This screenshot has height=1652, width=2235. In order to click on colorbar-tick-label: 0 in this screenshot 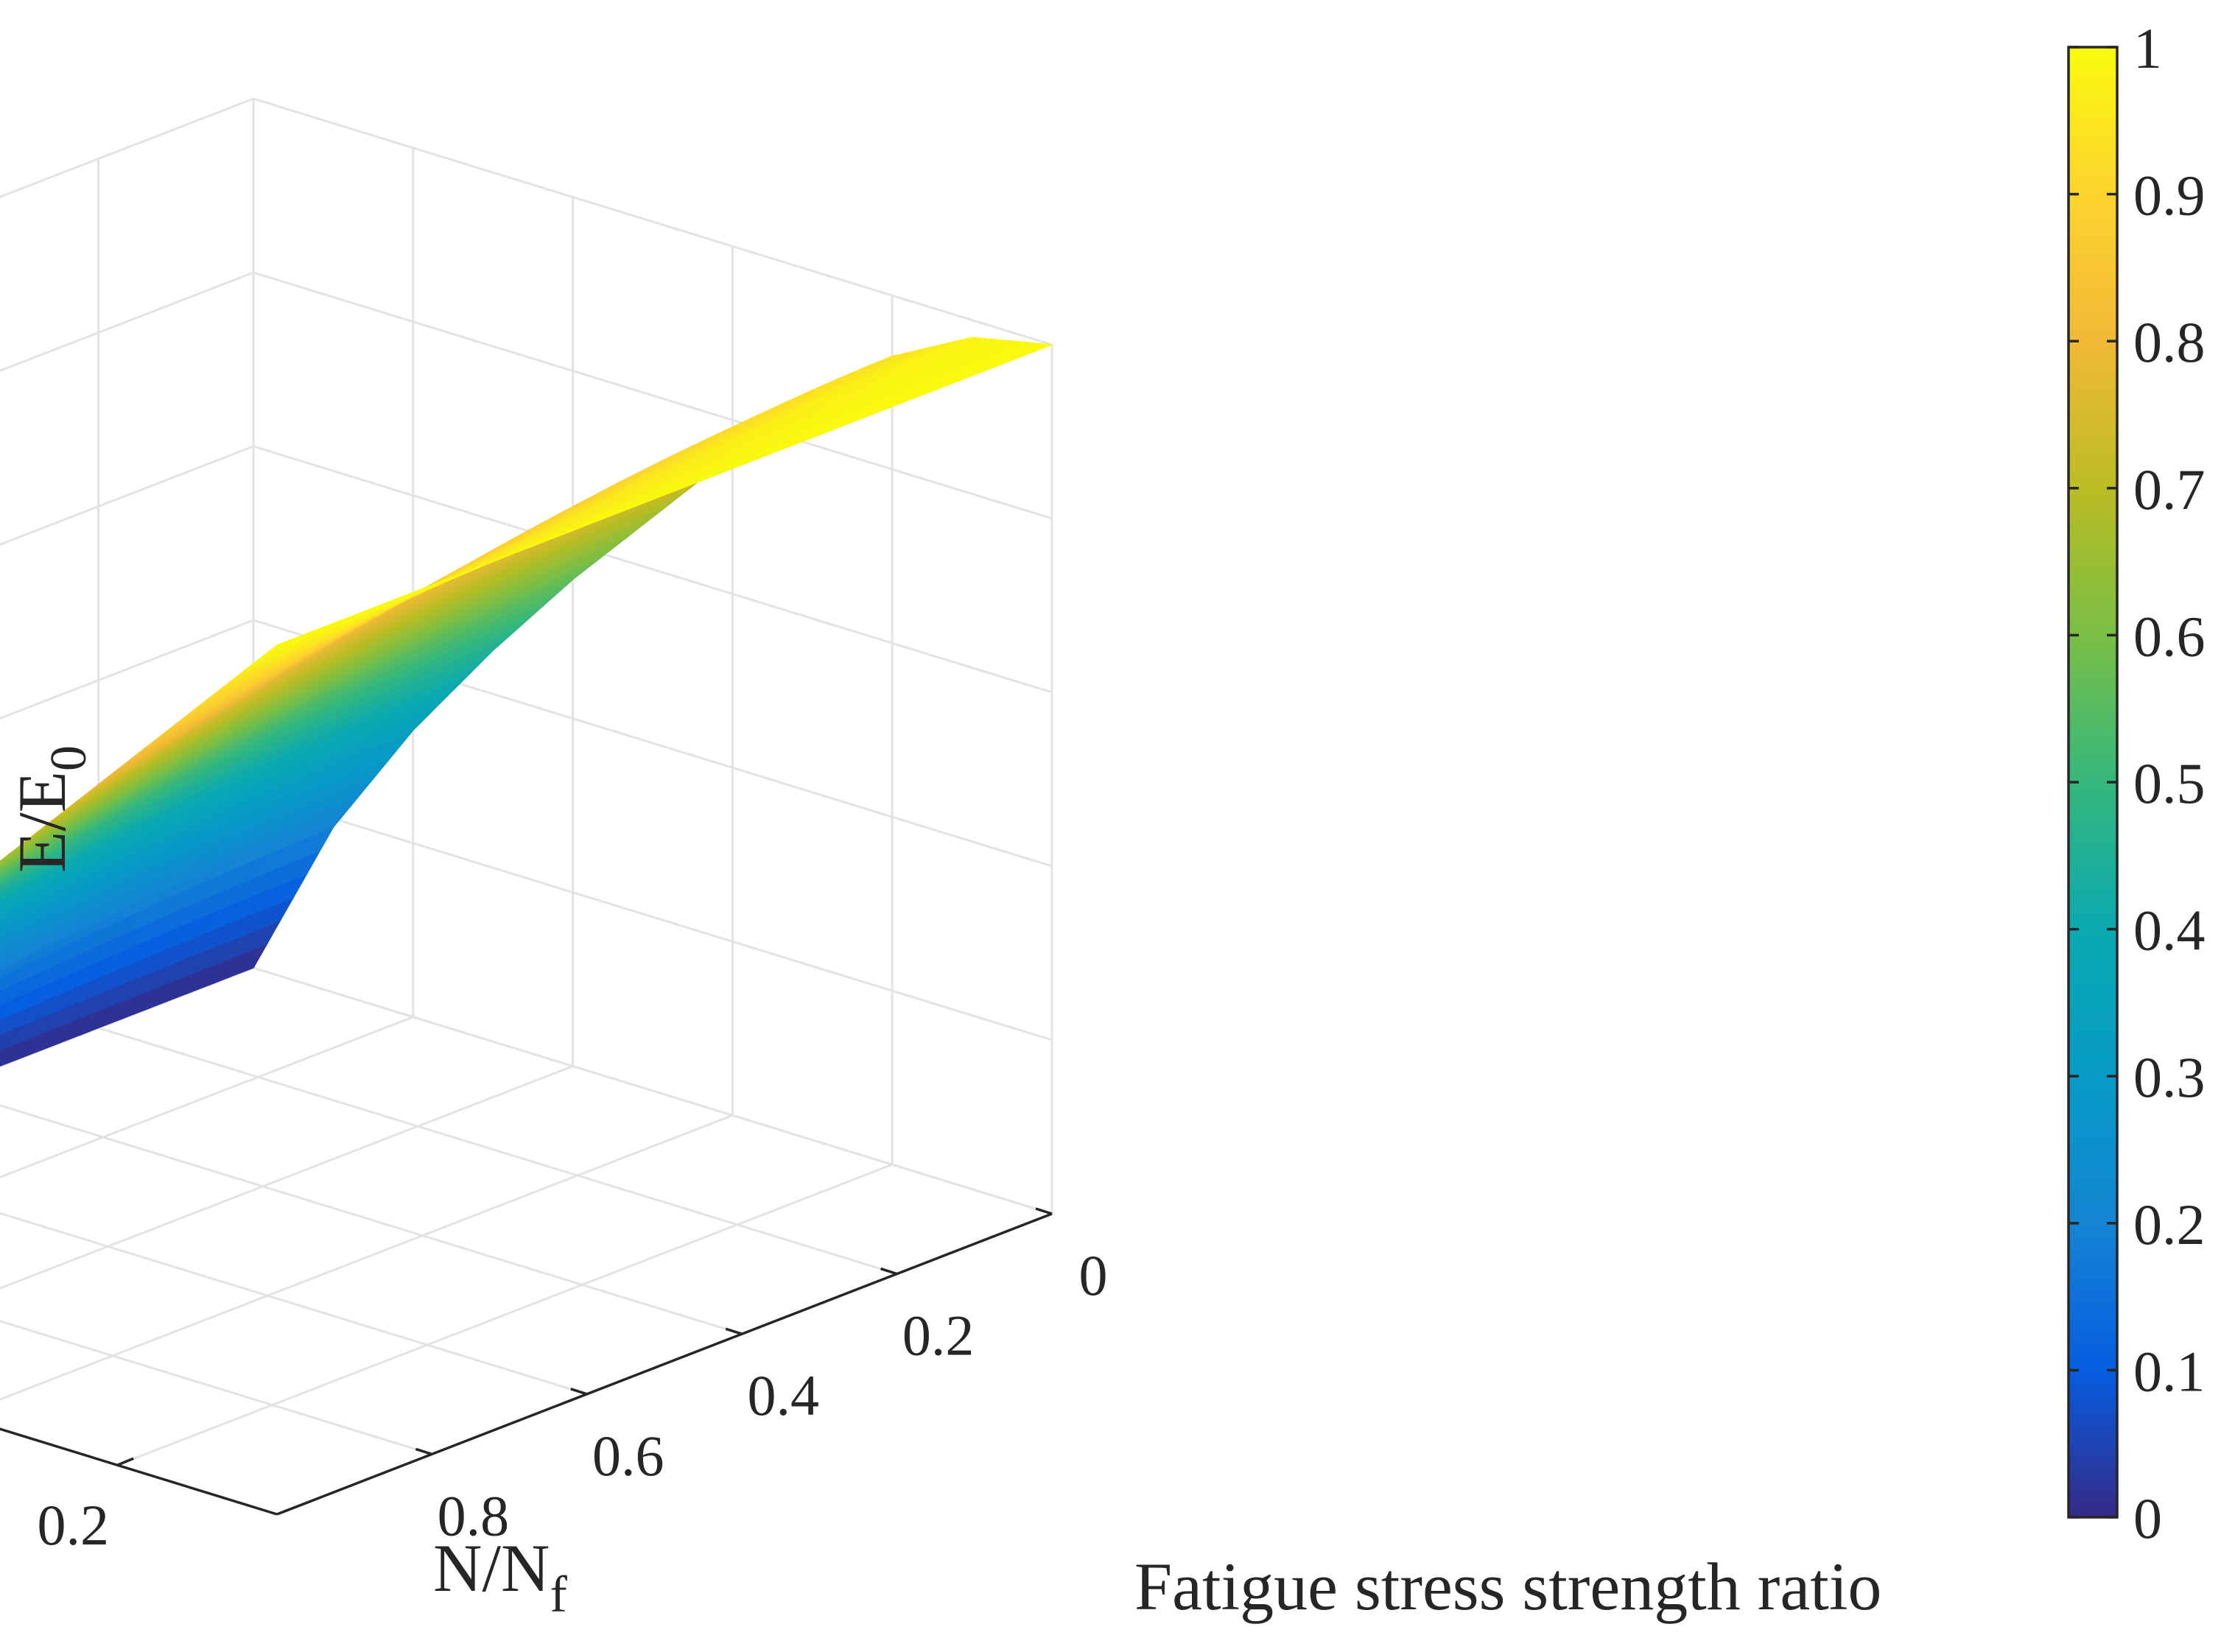, I will do `click(2147, 1518)`.